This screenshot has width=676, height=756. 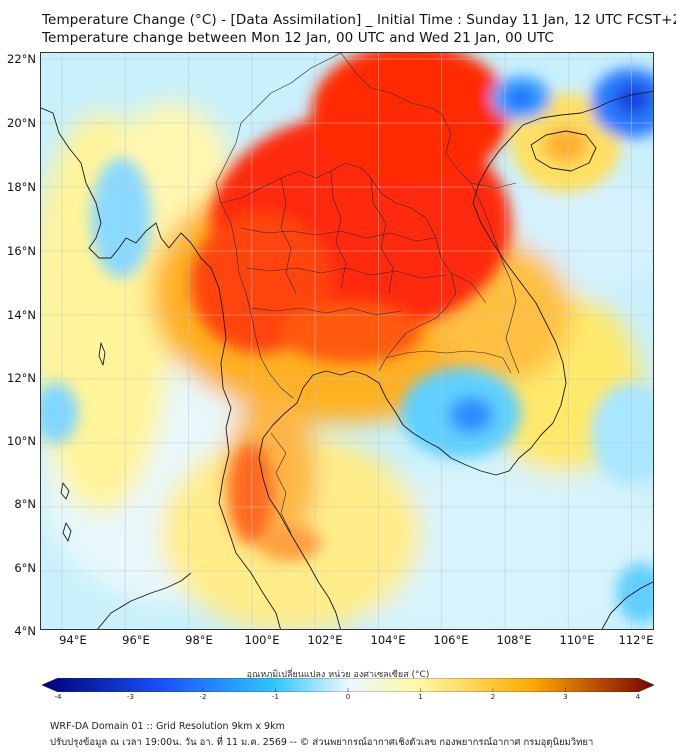 What do you see at coordinates (493, 697) in the screenshot?
I see `colorbar-tick-label: 2` at bounding box center [493, 697].